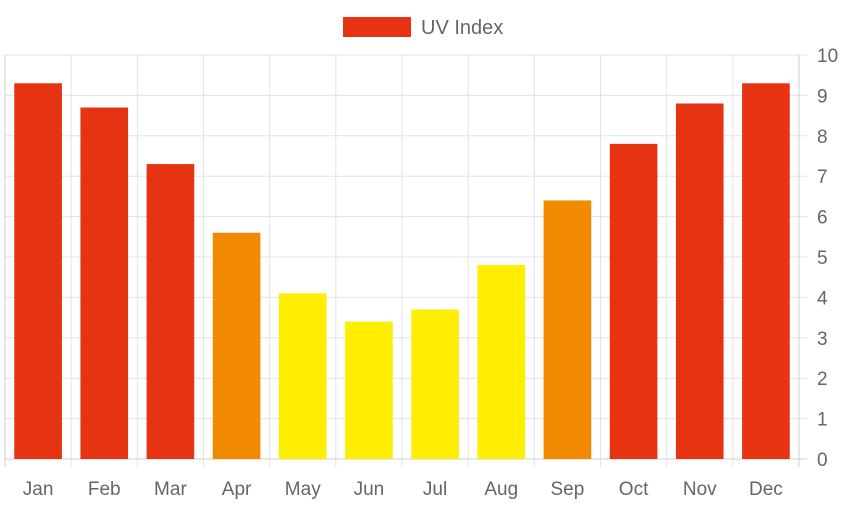  Describe the element at coordinates (567, 329) in the screenshot. I see `bar-sep` at that location.